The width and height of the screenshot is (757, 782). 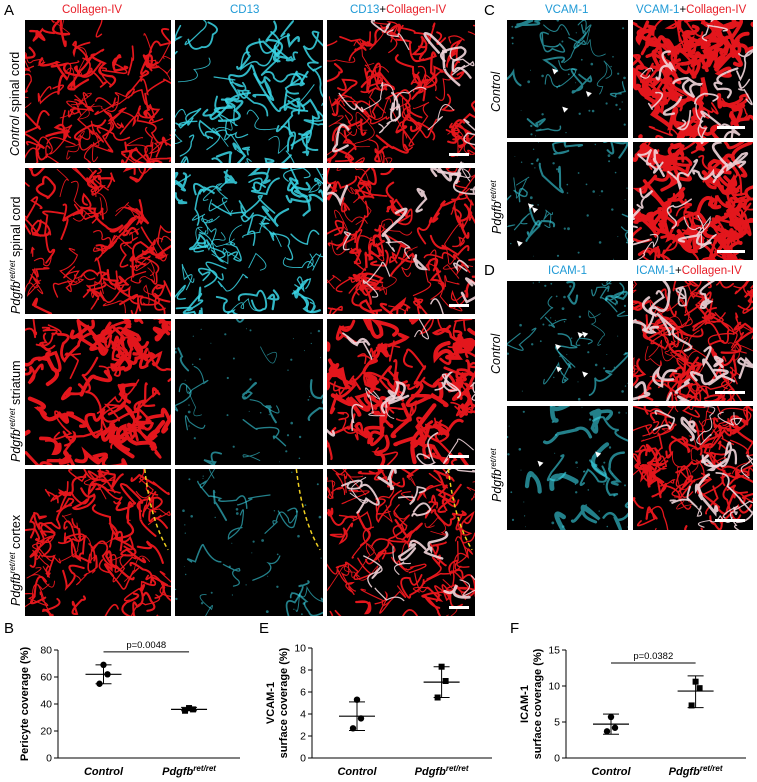 I want to click on header-vcam-1: VCAM-1, so click(x=567, y=10).